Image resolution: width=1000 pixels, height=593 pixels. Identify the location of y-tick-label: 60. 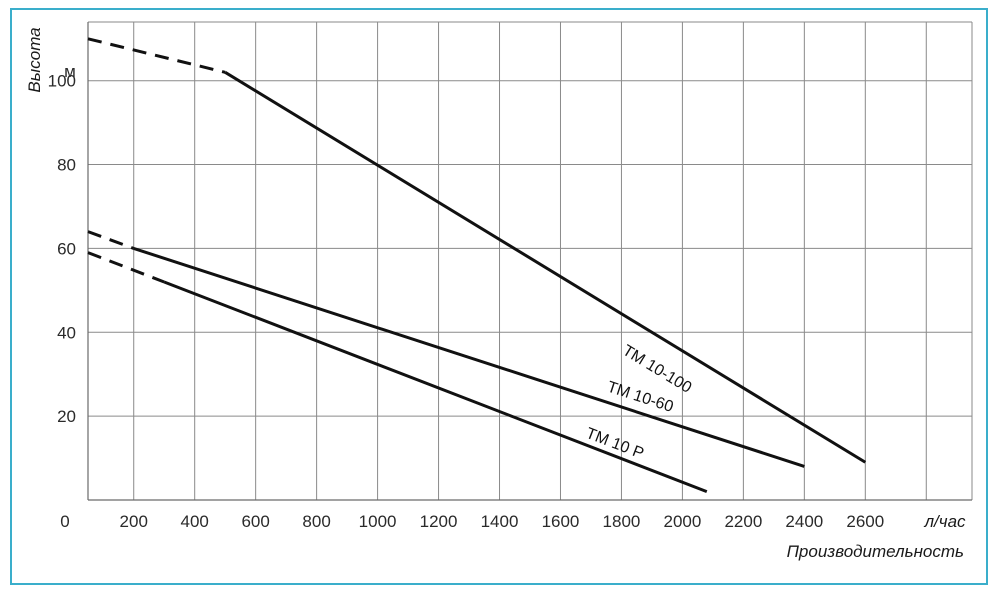
(66, 248).